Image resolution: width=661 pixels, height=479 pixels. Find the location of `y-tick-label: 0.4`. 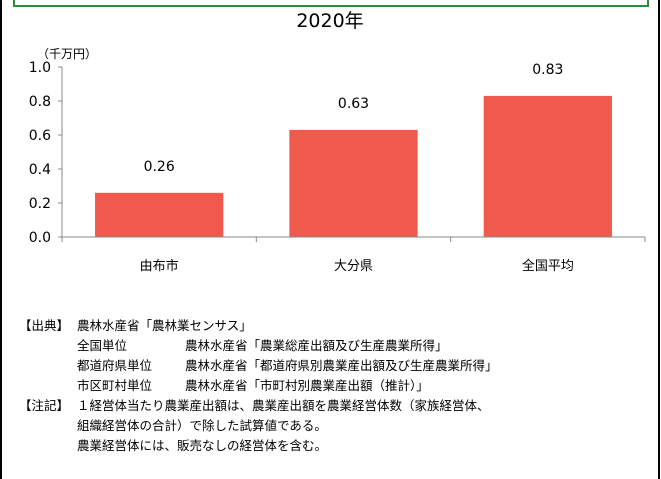

y-tick-label: 0.4 is located at coordinates (40, 170).